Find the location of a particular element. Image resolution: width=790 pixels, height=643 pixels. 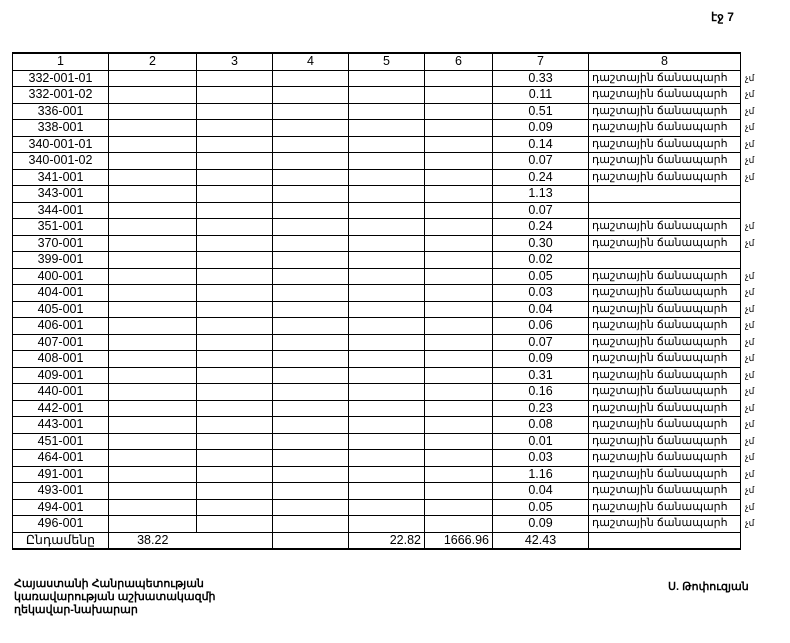

area-value: 0.24 is located at coordinates (540, 227).